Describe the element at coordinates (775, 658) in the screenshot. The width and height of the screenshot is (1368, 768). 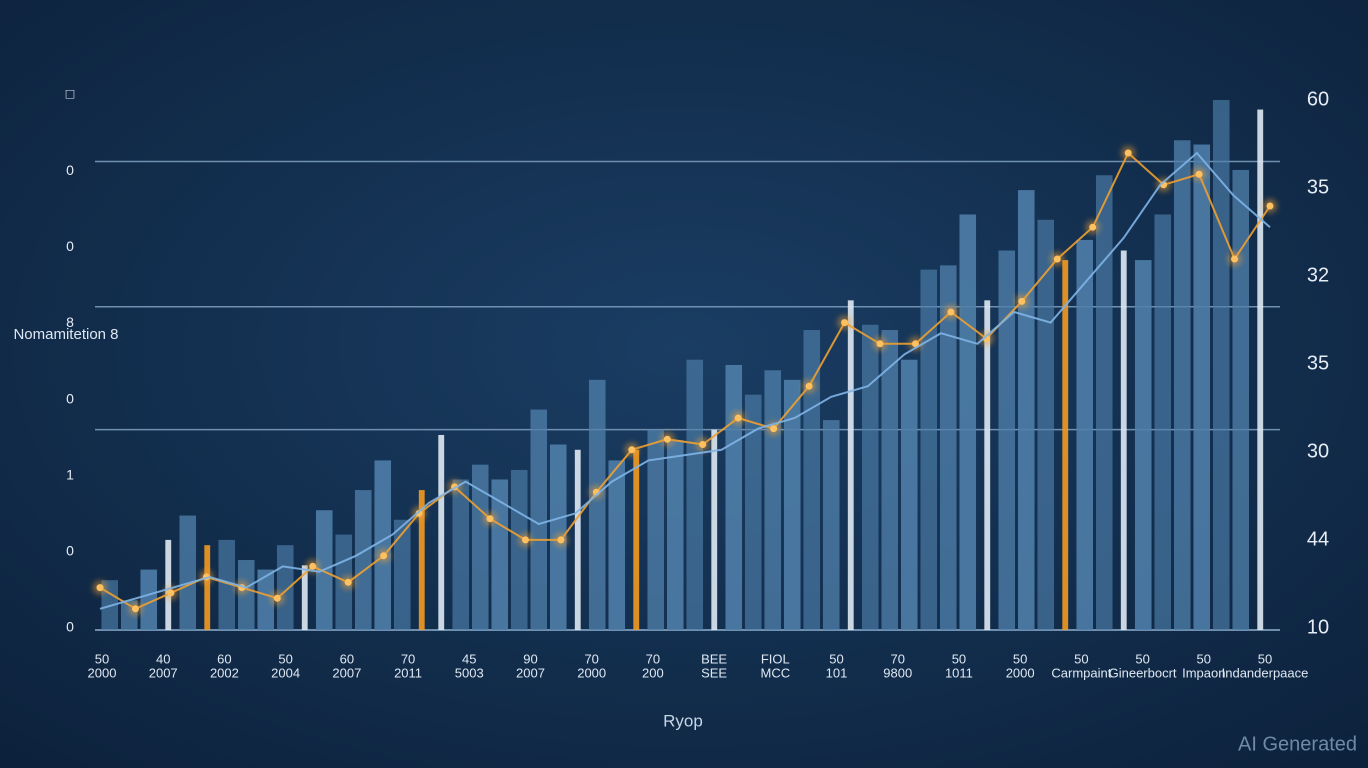
I see `x-tick-label: FIOL` at that location.